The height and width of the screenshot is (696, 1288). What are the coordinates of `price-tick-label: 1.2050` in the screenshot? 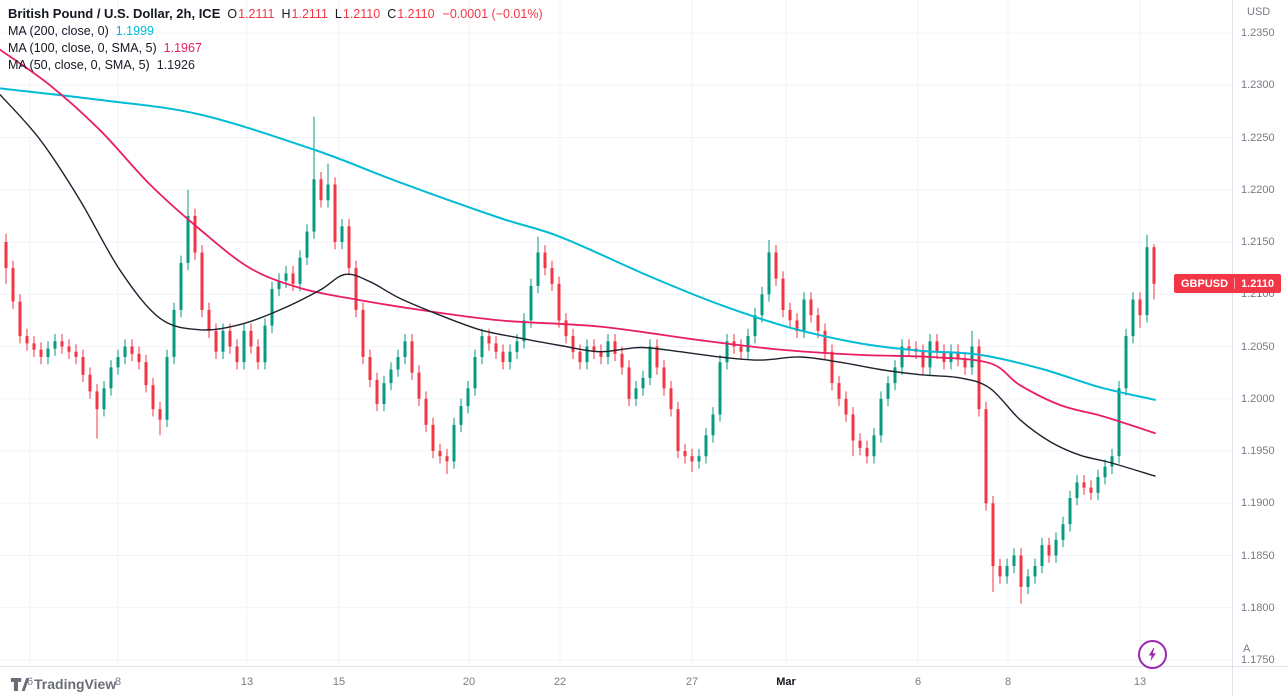 It's located at (1258, 347).